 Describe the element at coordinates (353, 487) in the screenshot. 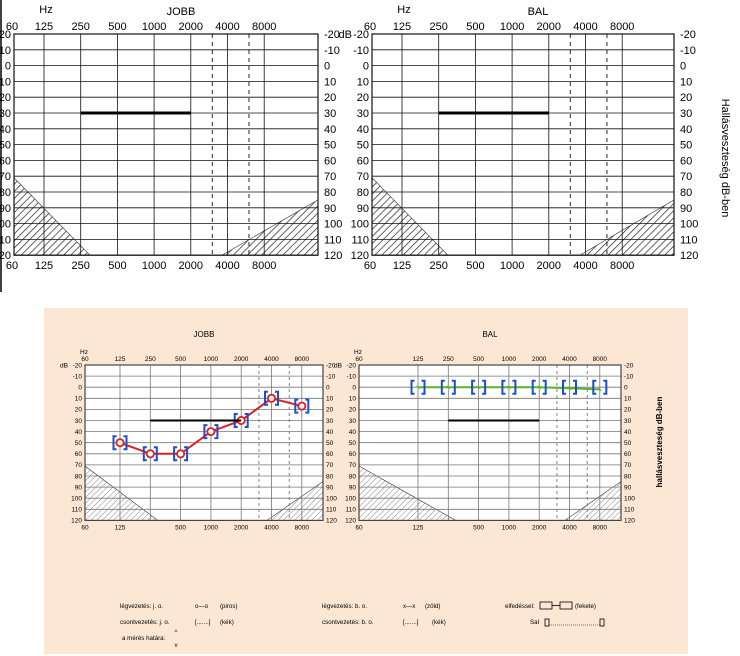

I see `y-tick-label-left: 90` at that location.